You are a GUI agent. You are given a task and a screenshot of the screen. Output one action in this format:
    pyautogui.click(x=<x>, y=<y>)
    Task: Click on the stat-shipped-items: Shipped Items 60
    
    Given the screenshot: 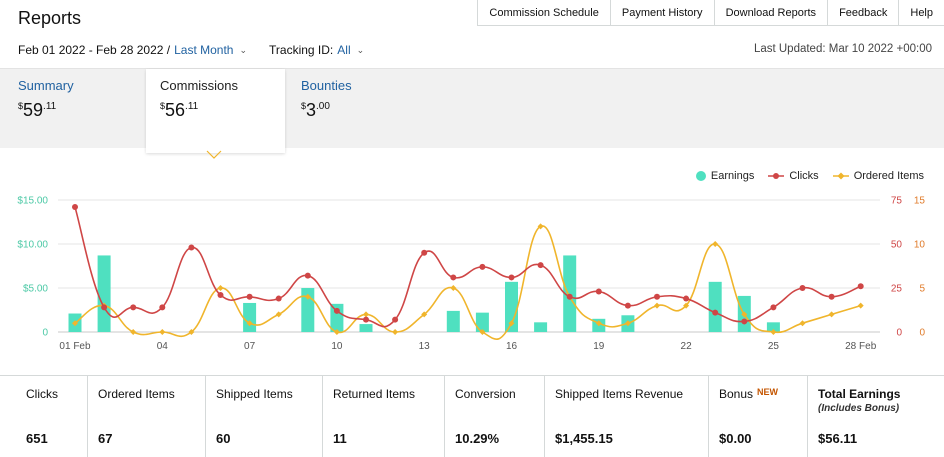 What is the action you would take?
    pyautogui.click(x=264, y=416)
    